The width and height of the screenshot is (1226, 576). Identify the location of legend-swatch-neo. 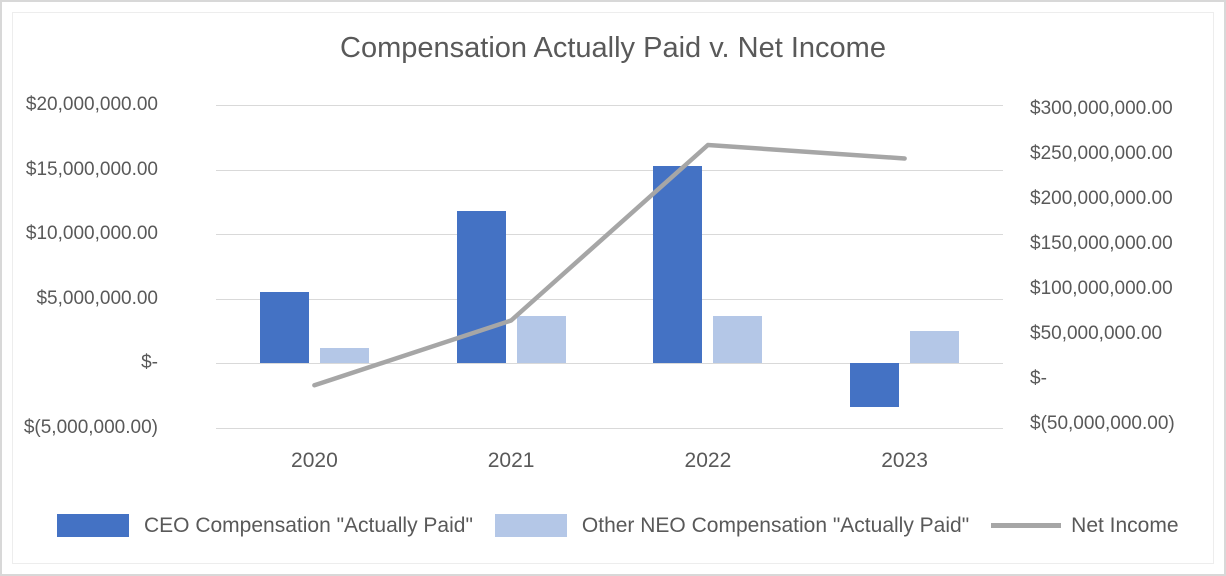
(530, 525).